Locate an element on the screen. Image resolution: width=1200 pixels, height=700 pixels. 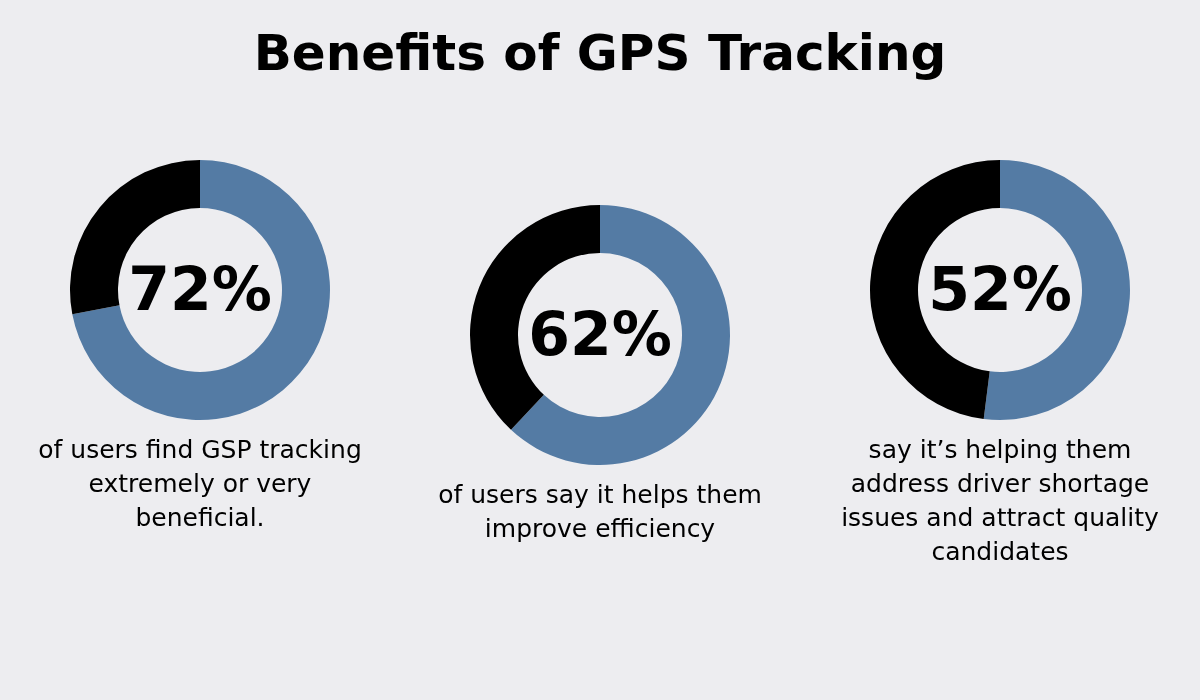
text: 72% is located at coordinates (200, 289).